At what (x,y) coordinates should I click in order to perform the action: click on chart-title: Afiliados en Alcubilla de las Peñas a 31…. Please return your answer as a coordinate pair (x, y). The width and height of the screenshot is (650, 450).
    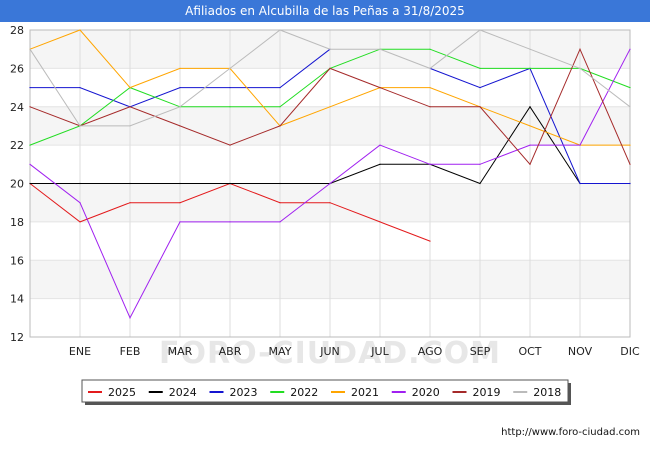
    Looking at the image, I should click on (325, 11).